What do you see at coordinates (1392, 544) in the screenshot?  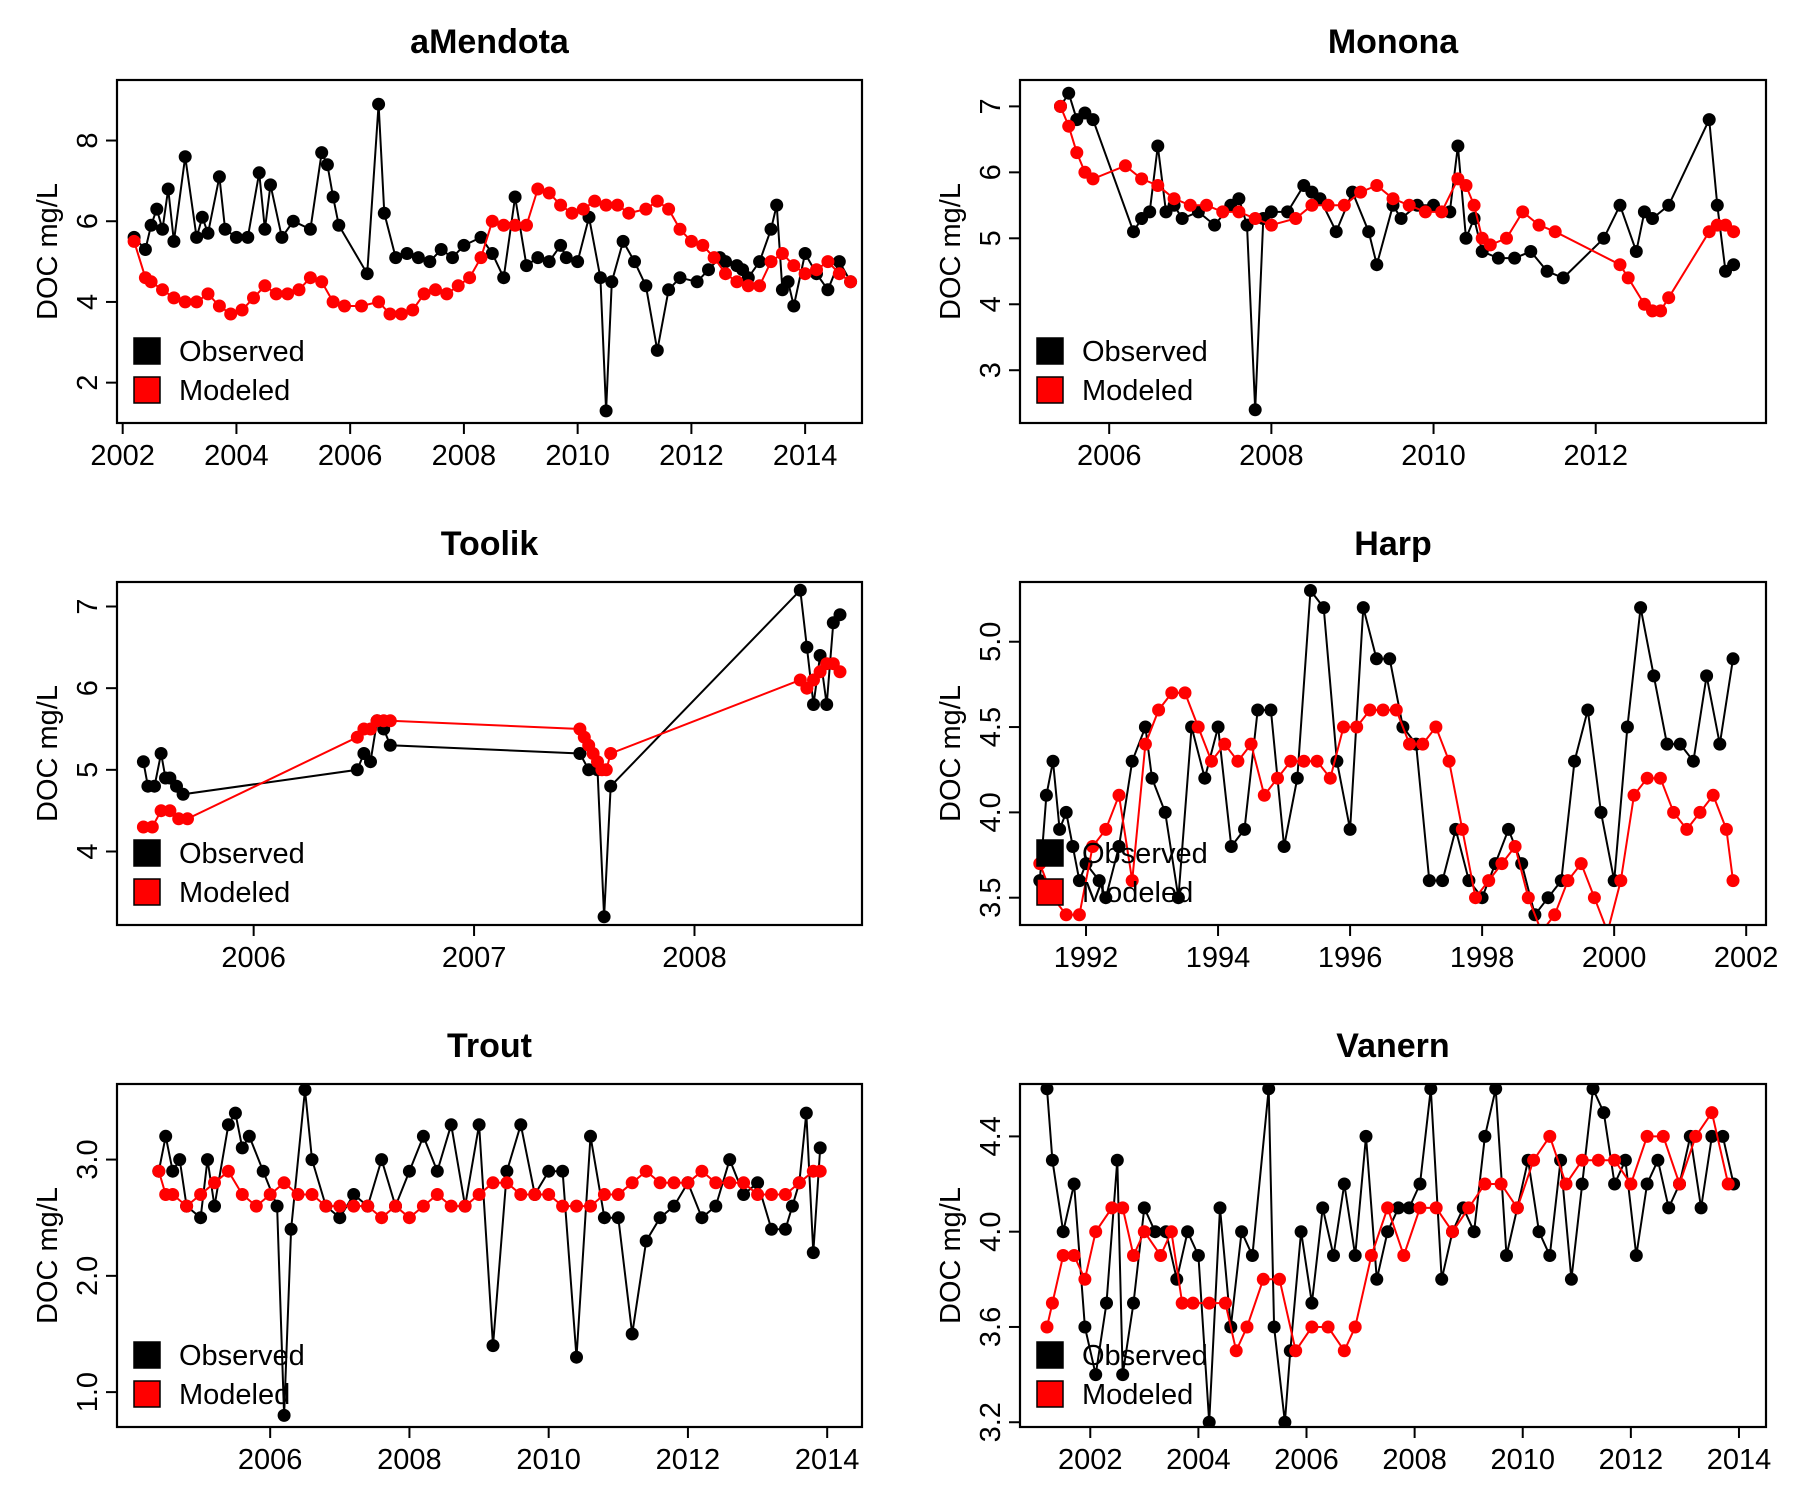 I see `chart-title: Harp` at bounding box center [1392, 544].